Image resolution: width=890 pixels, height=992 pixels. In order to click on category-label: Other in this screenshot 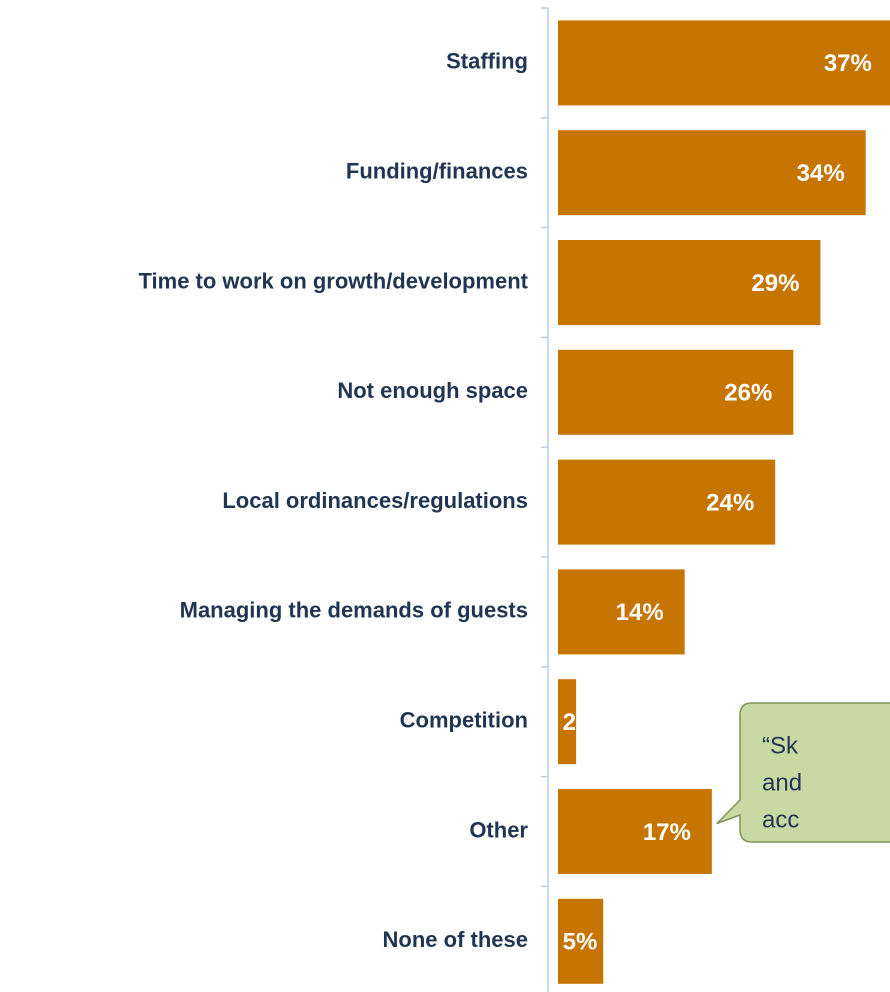, I will do `click(498, 829)`.